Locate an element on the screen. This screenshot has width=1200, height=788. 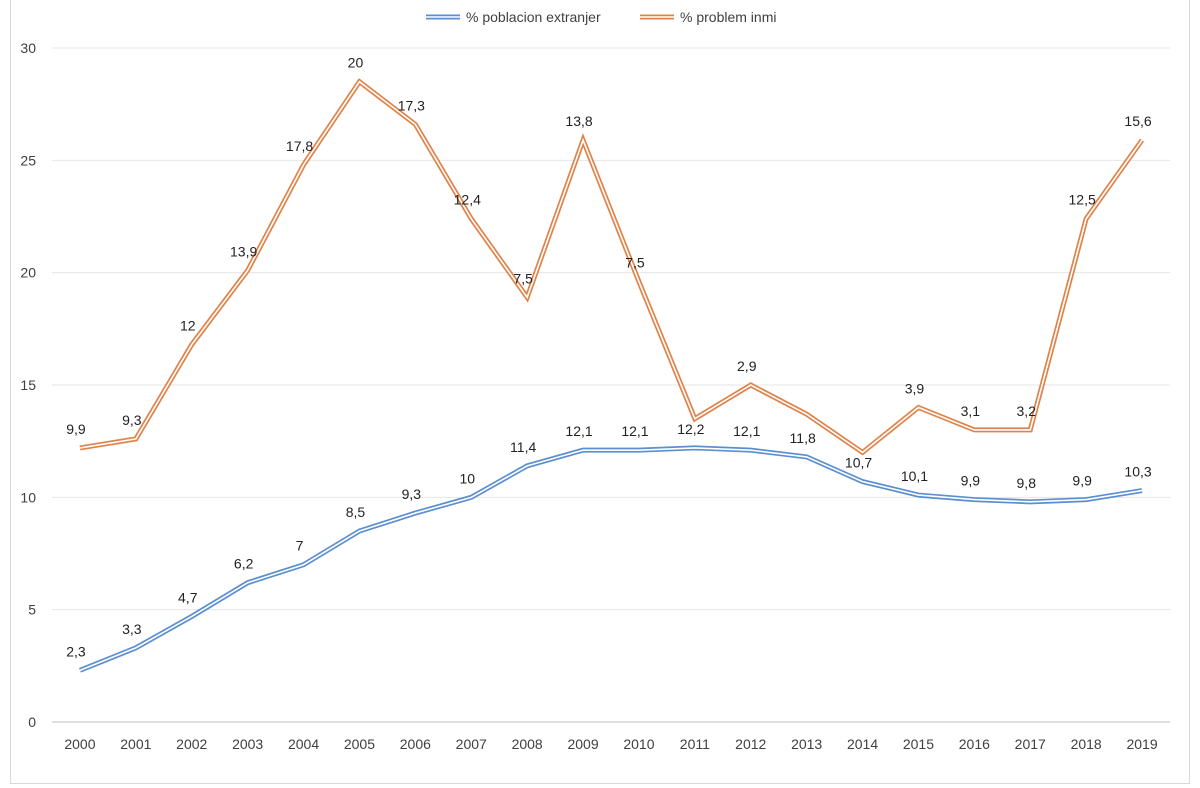
x-tick-label: 2018 is located at coordinates (1086, 744).